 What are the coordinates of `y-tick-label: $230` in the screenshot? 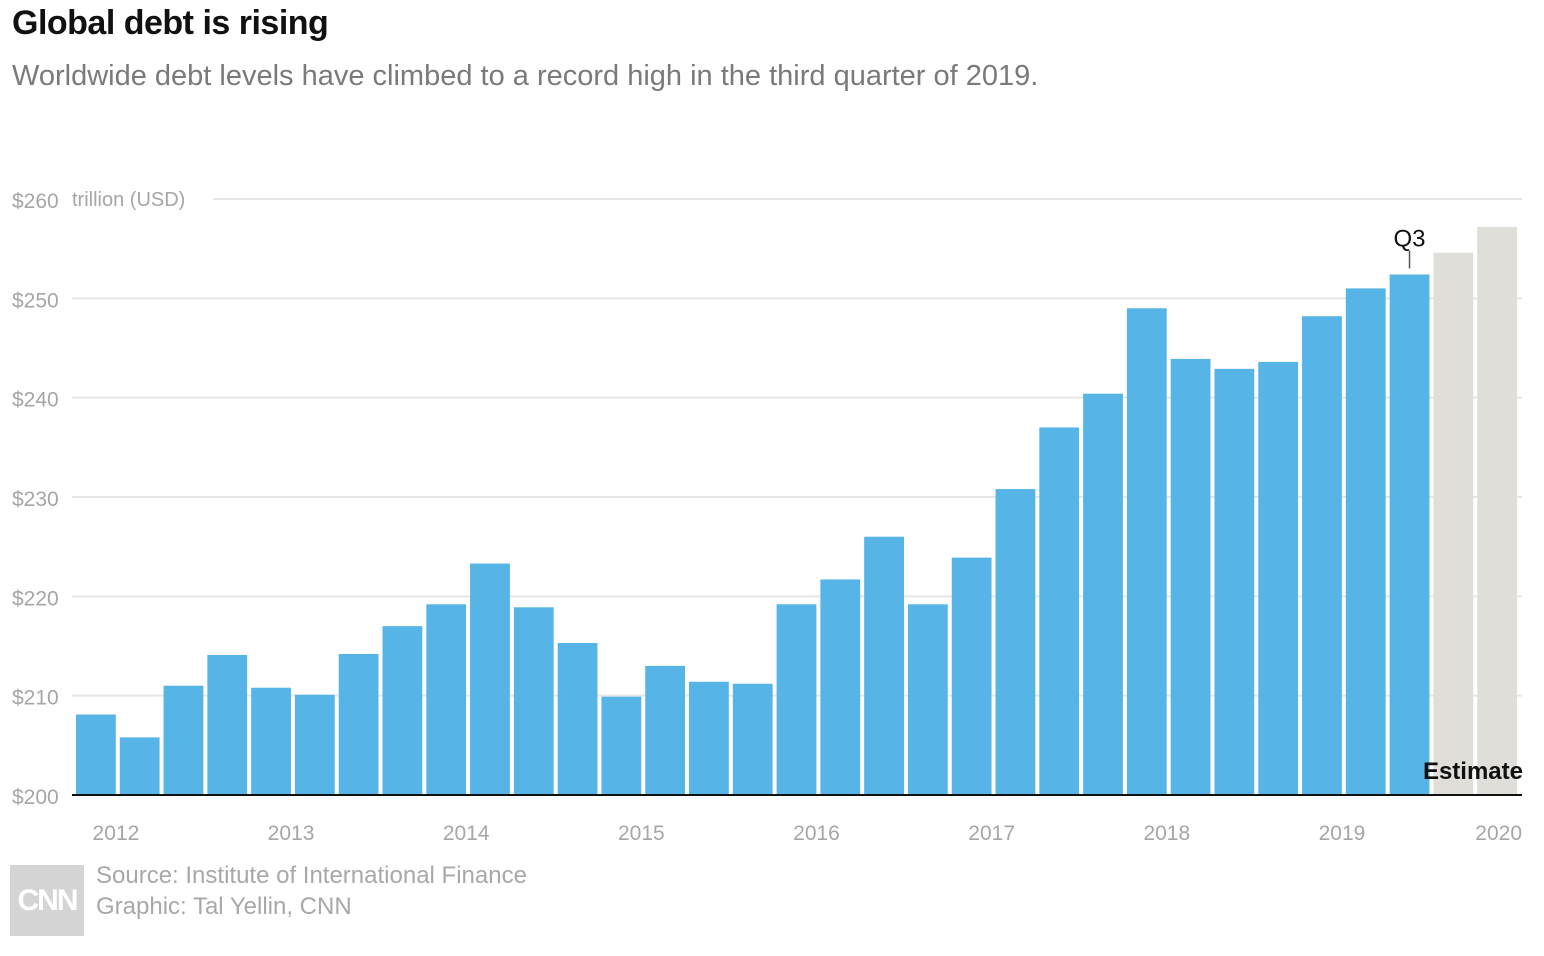 It's located at (35, 499).